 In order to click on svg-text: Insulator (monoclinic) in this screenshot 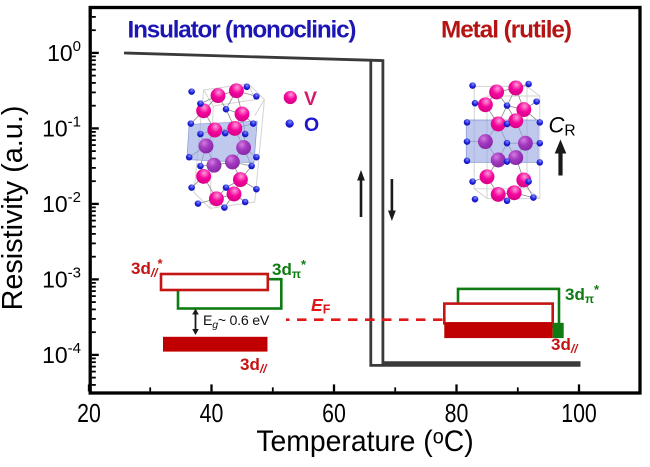, I will do `click(242, 30)`.